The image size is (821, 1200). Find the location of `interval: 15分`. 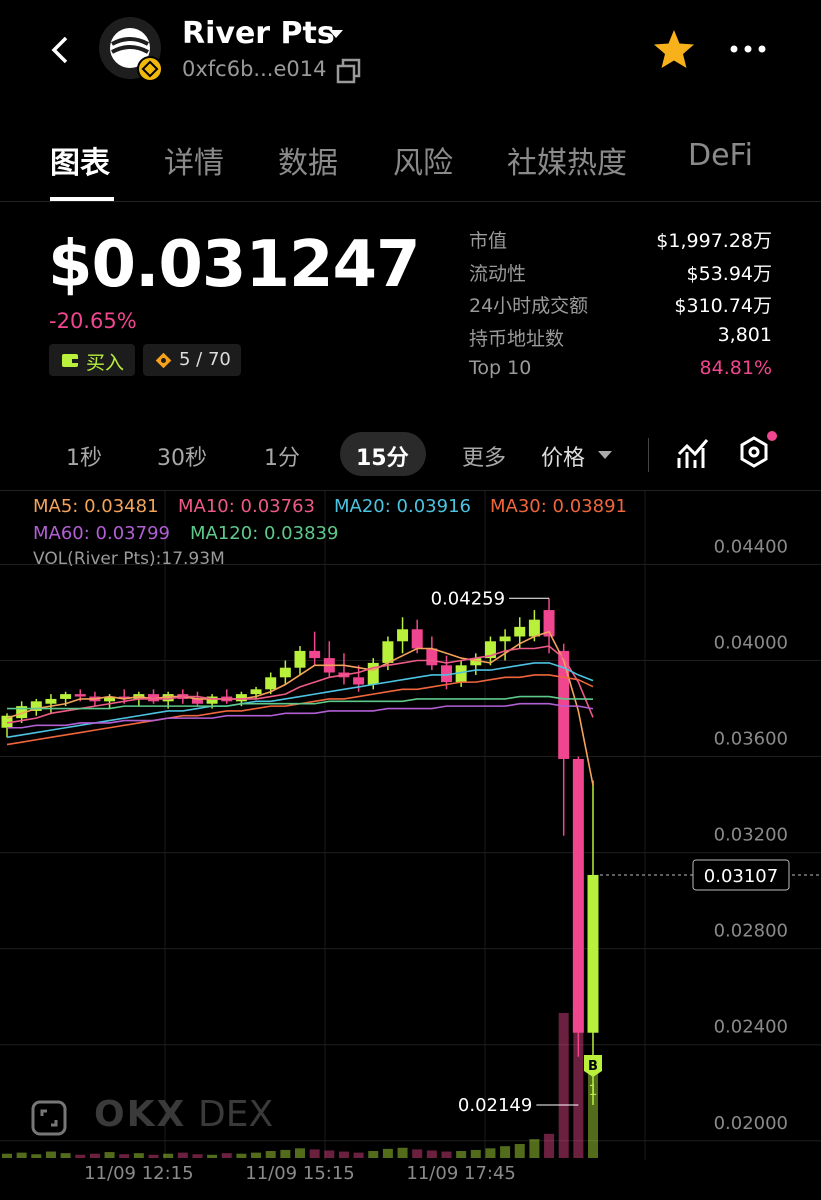

interval: 15分 is located at coordinates (382, 458).